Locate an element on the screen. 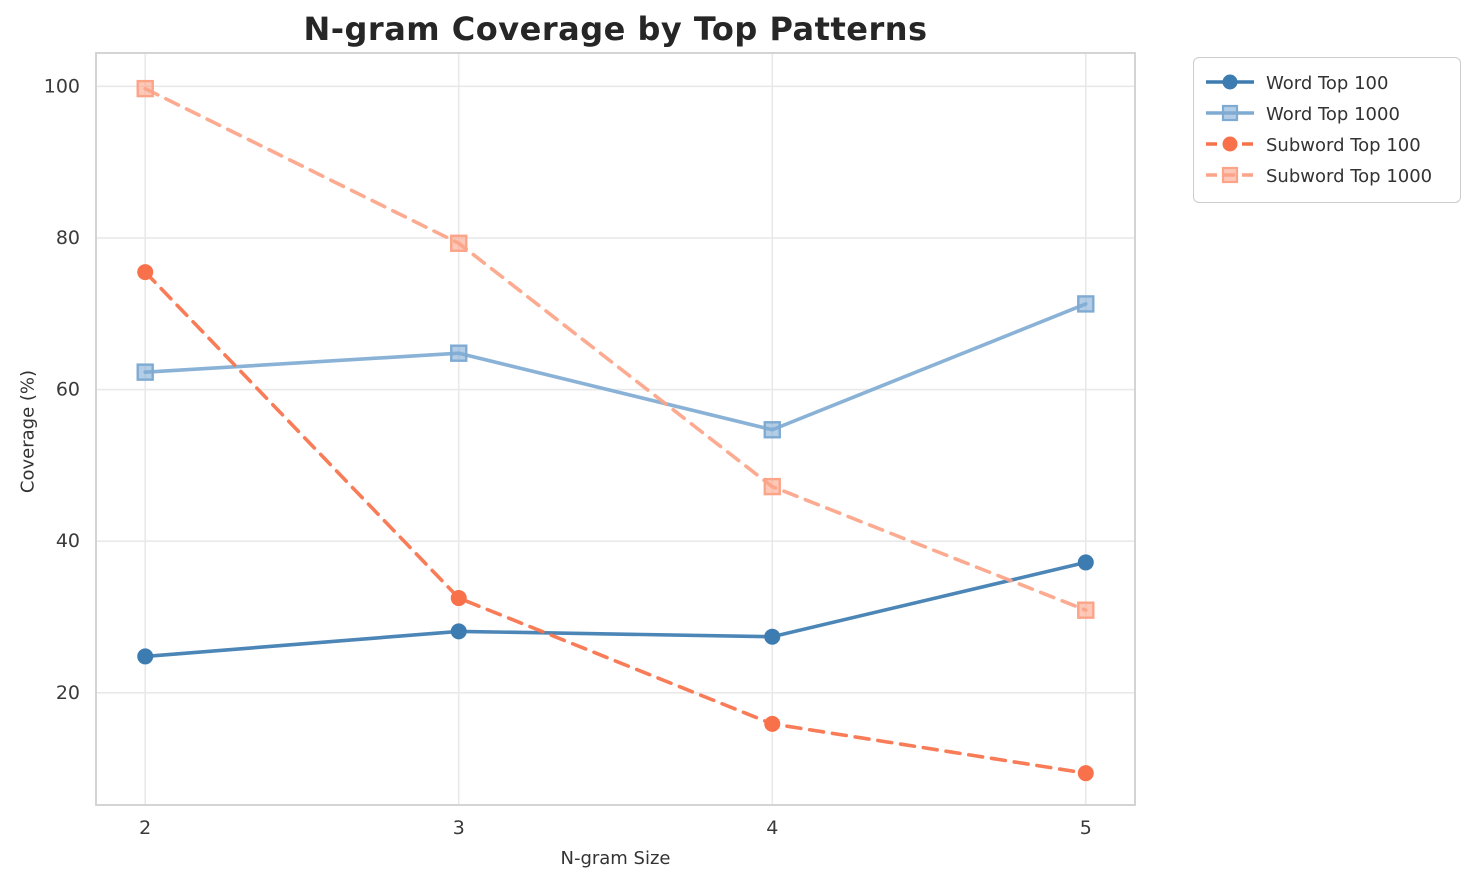  y-tick-label: 40 is located at coordinates (68, 541).